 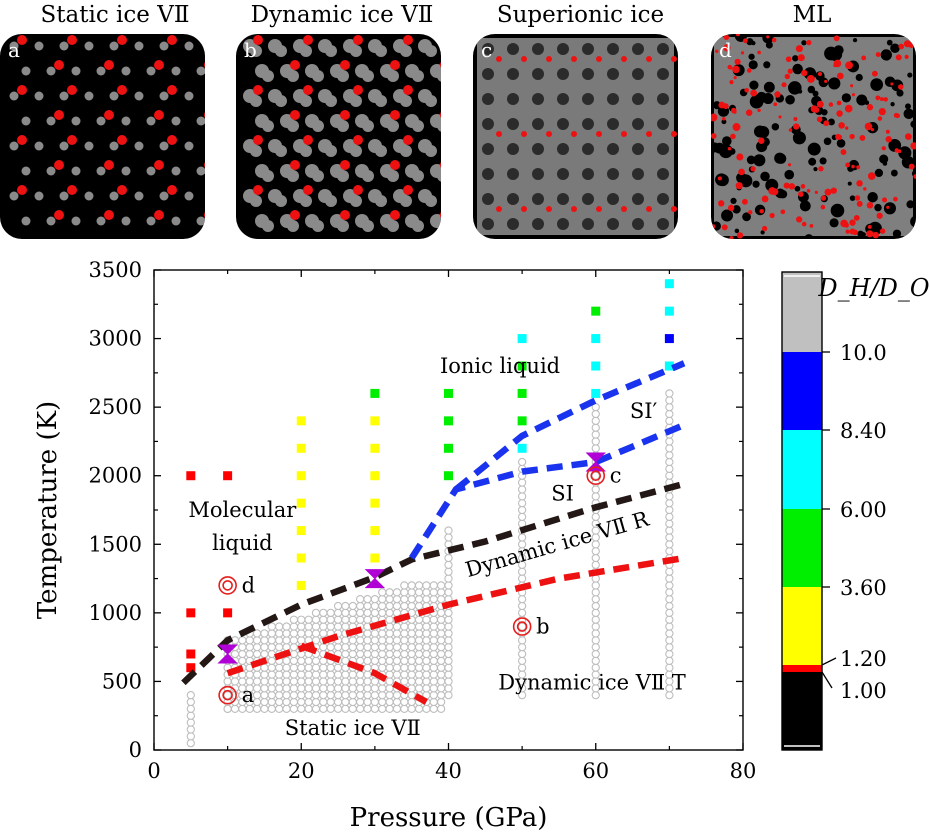 What do you see at coordinates (542, 627) in the screenshot?
I see `marker-label: b` at bounding box center [542, 627].